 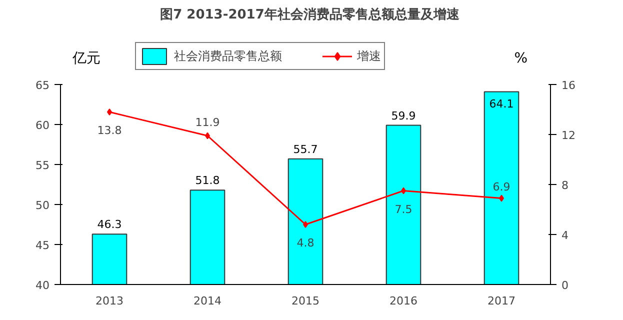 What do you see at coordinates (569, 135) in the screenshot?
I see `y2-tick-label: 12` at bounding box center [569, 135].